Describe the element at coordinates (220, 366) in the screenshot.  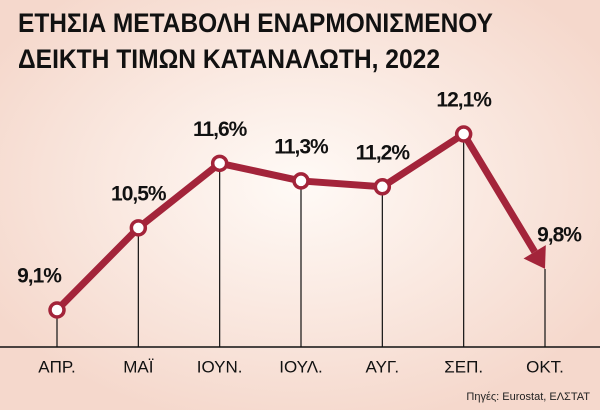
I see `x-tick-label: ΙΟΥΝ.` at that location.